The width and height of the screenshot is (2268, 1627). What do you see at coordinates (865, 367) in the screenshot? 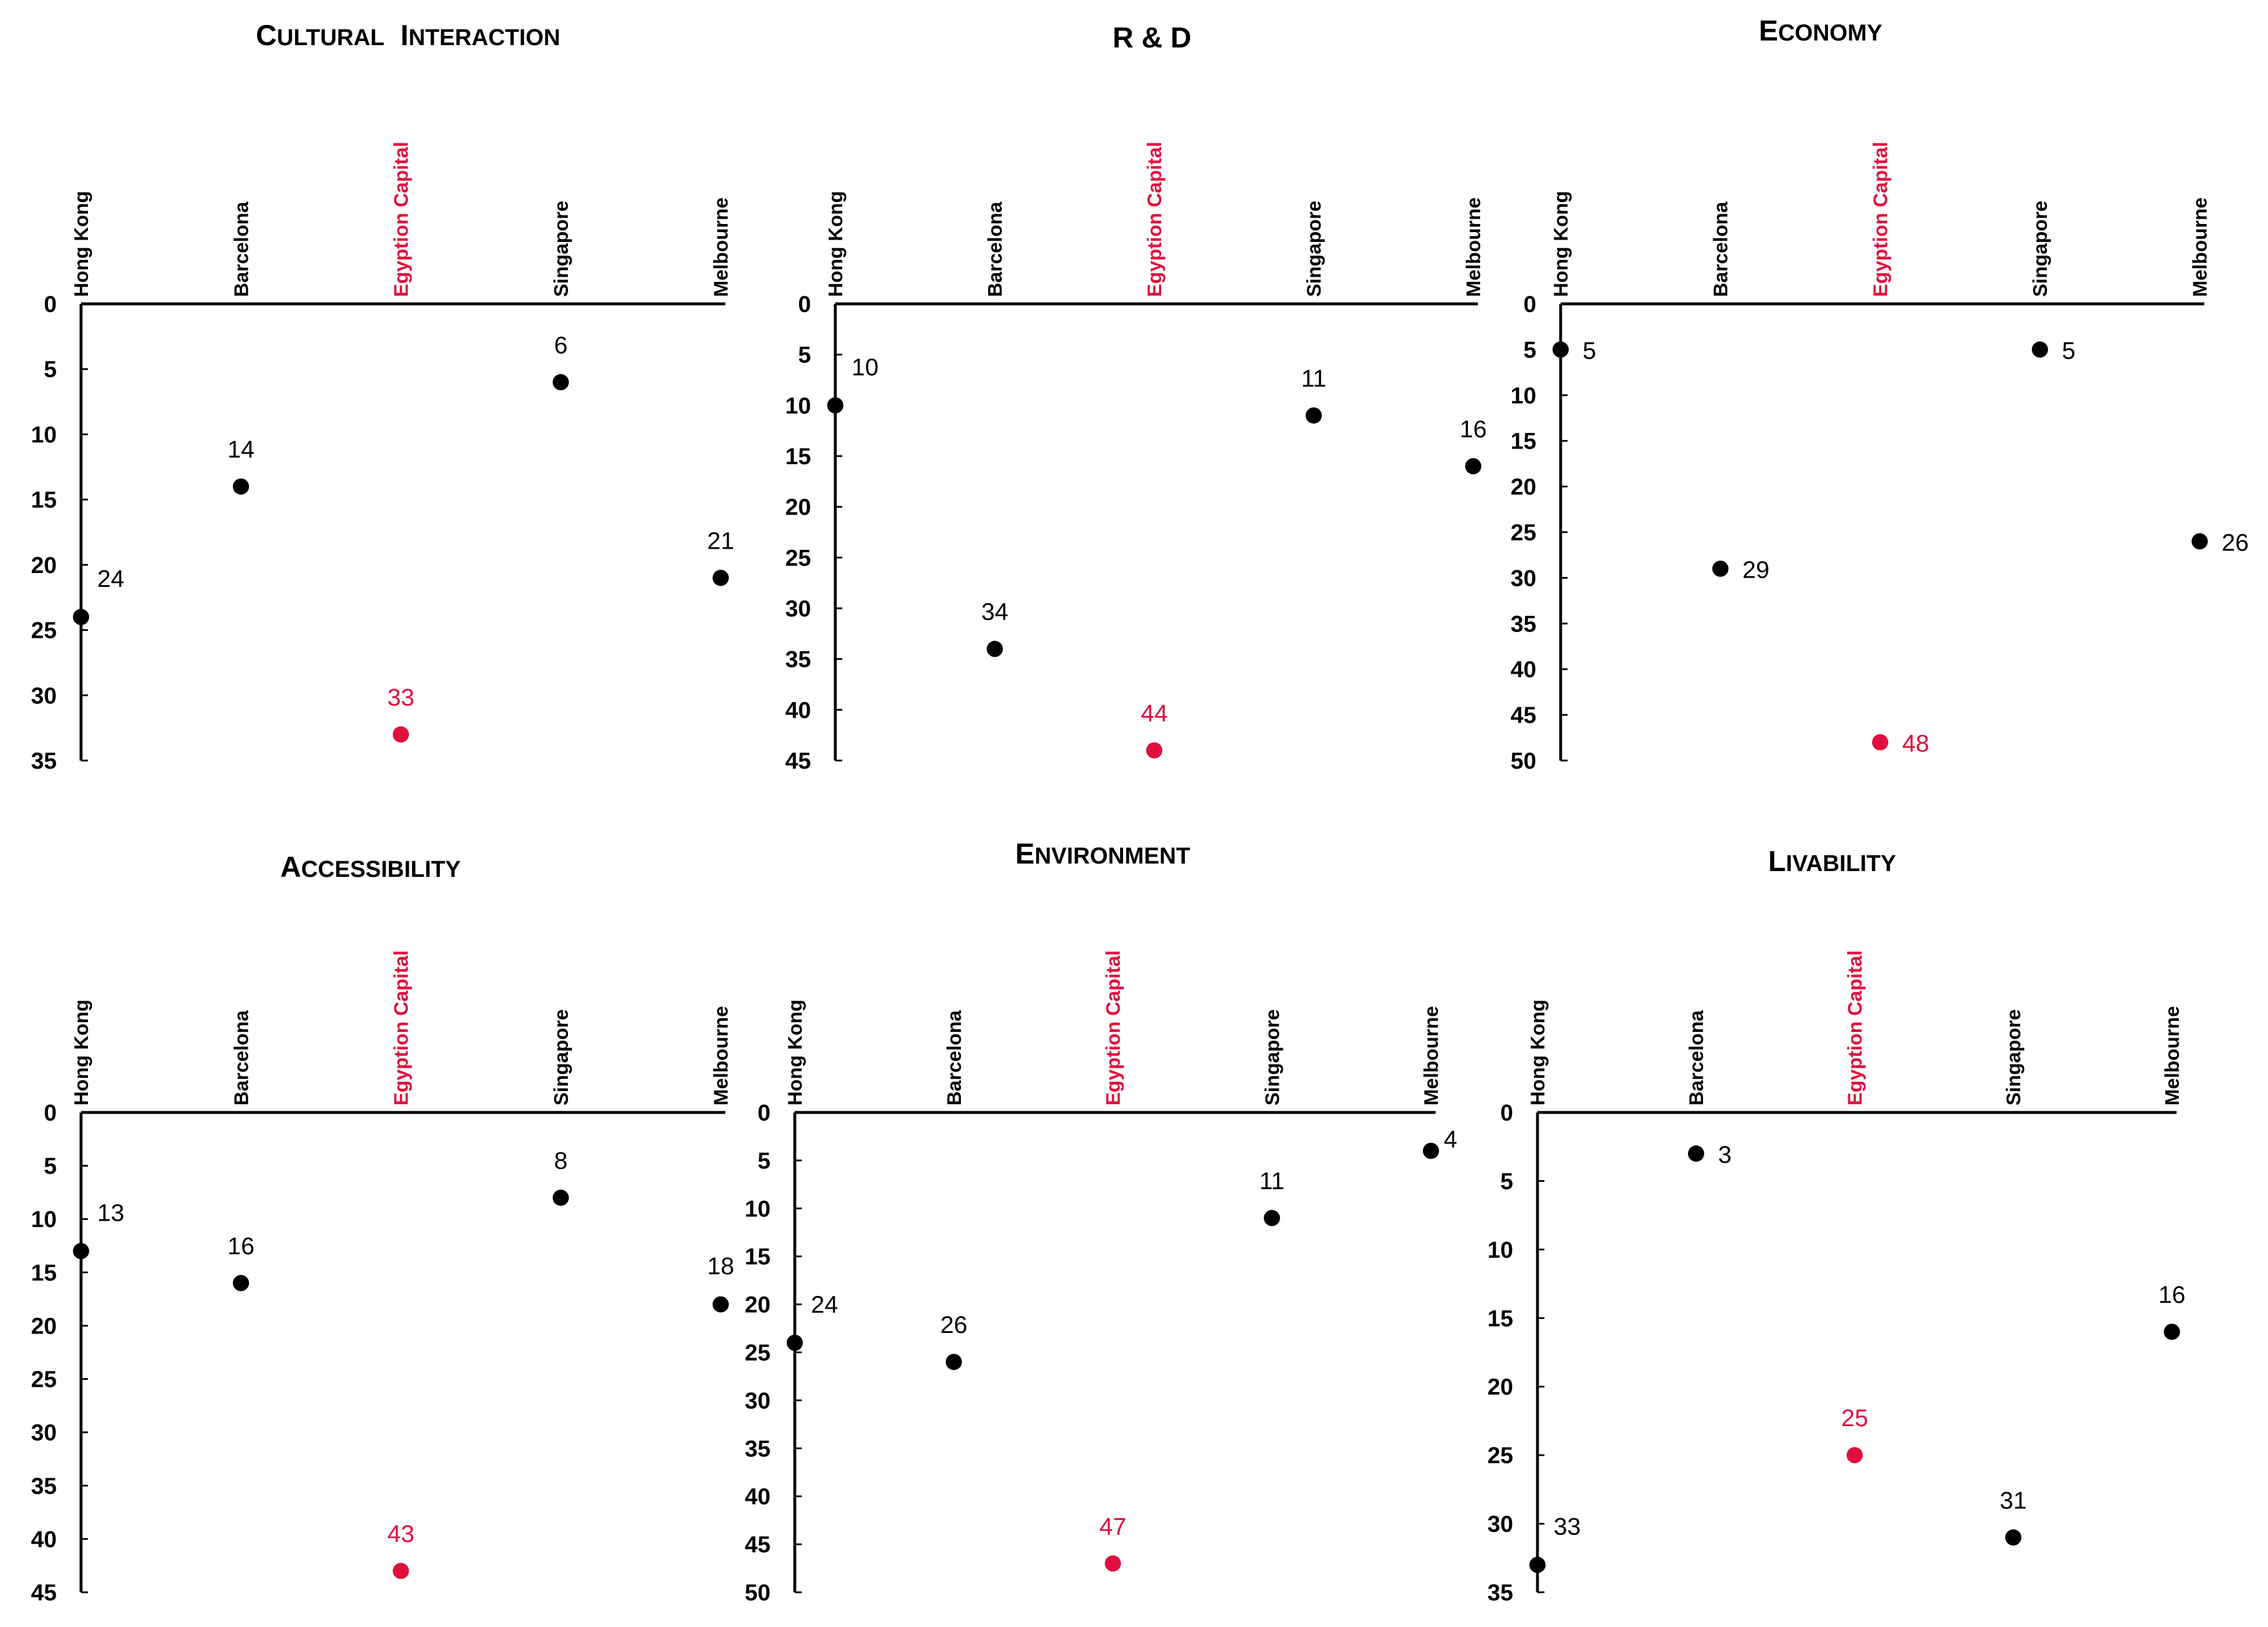
I see `data-label: 10` at bounding box center [865, 367].